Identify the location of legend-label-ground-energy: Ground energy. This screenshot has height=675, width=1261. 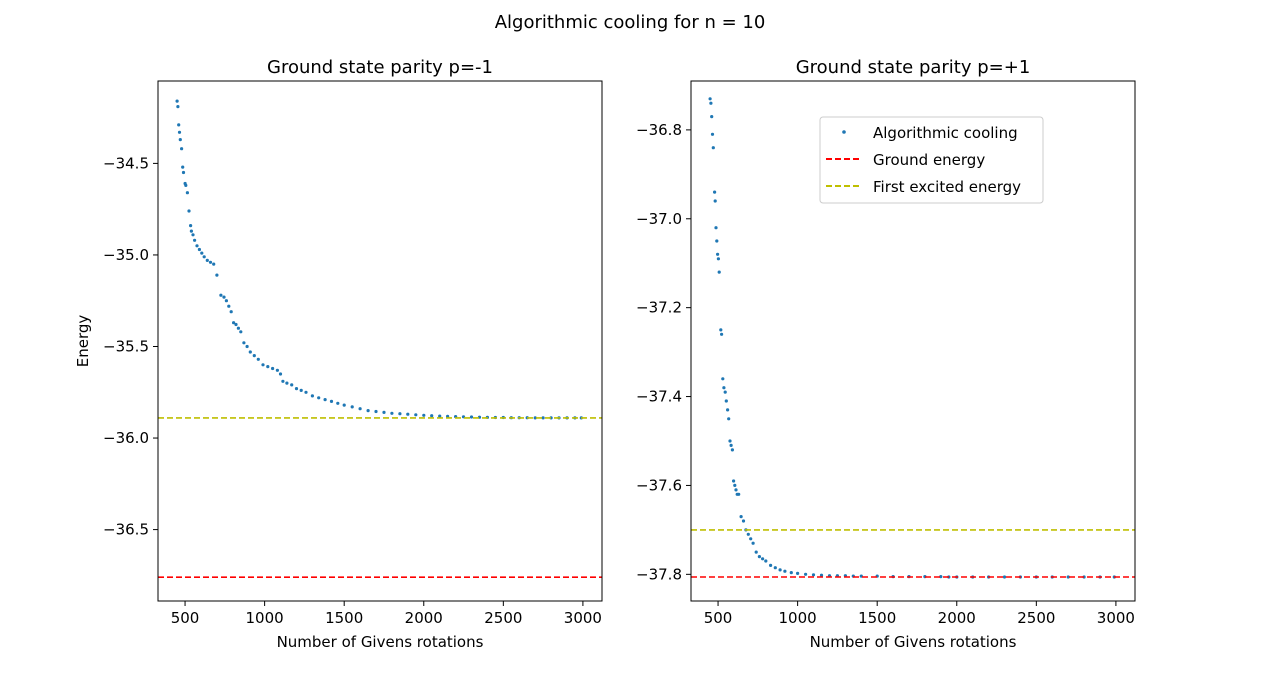
(929, 160).